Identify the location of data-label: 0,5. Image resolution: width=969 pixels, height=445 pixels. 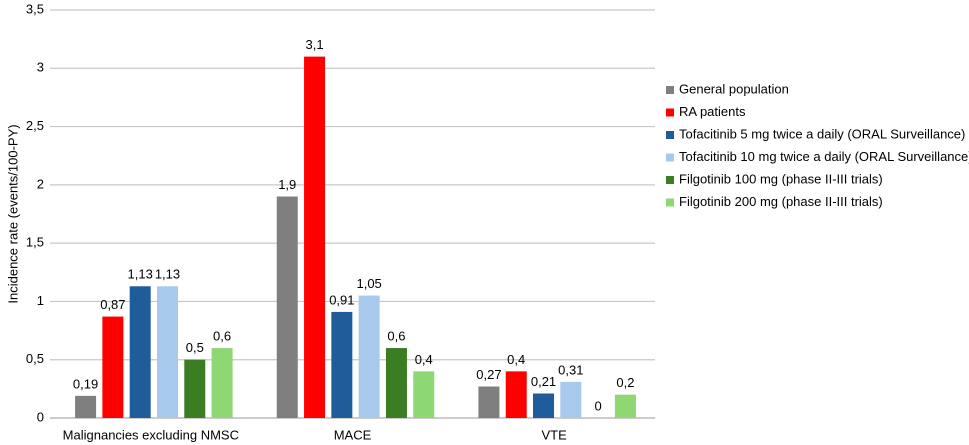
(195, 347).